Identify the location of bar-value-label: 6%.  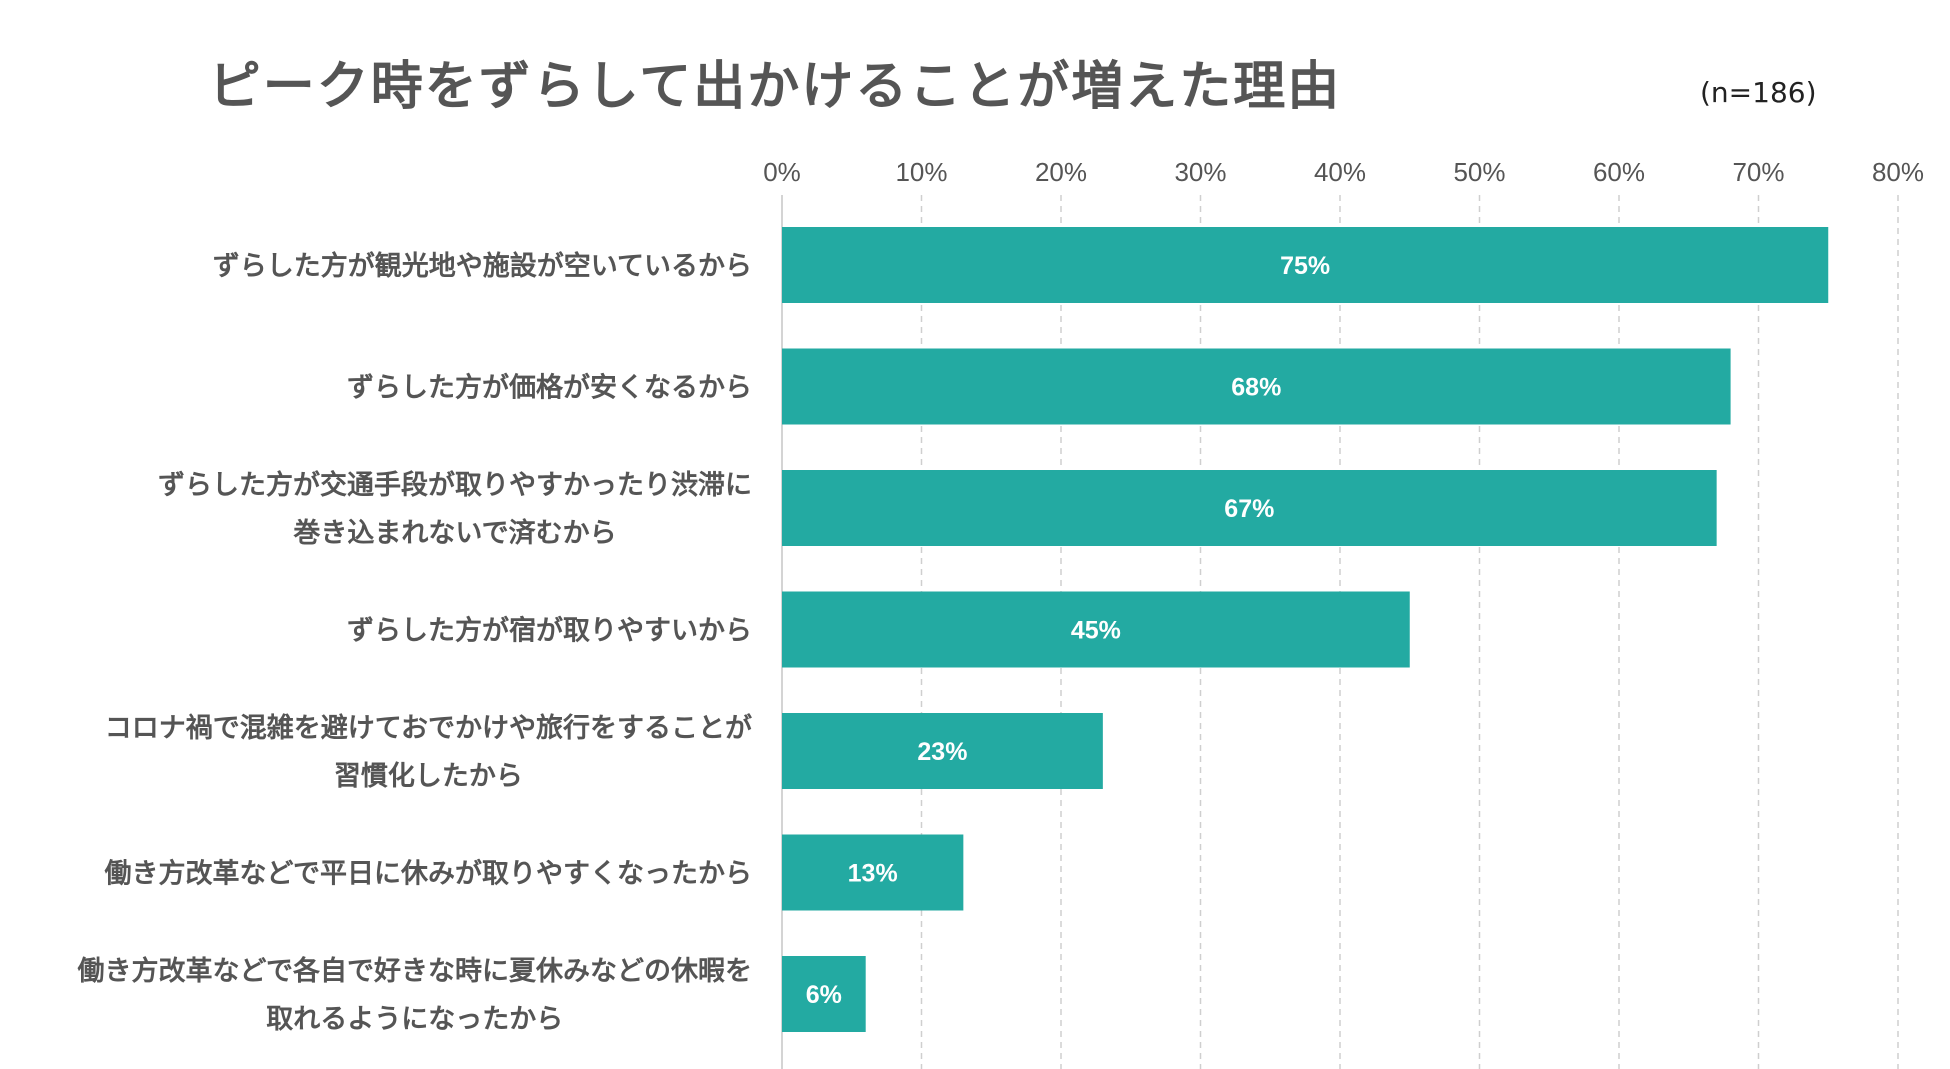
(824, 995).